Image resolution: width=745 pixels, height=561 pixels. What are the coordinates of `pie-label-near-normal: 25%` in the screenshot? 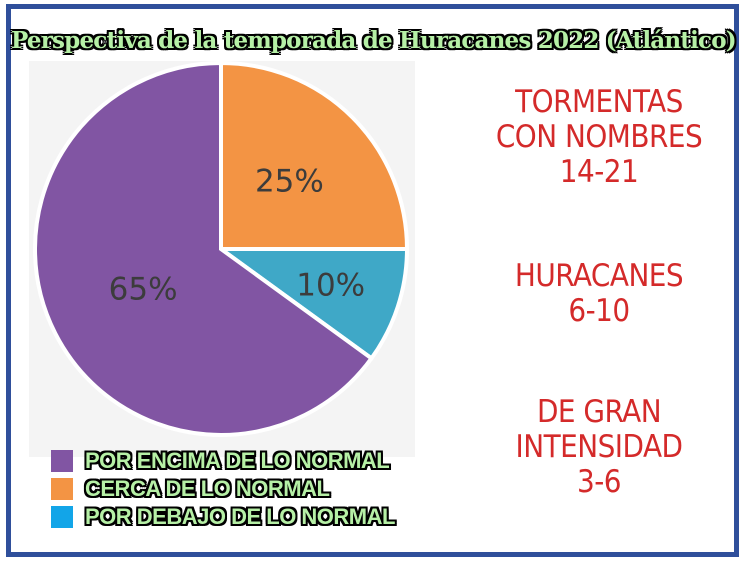 It's located at (289, 182).